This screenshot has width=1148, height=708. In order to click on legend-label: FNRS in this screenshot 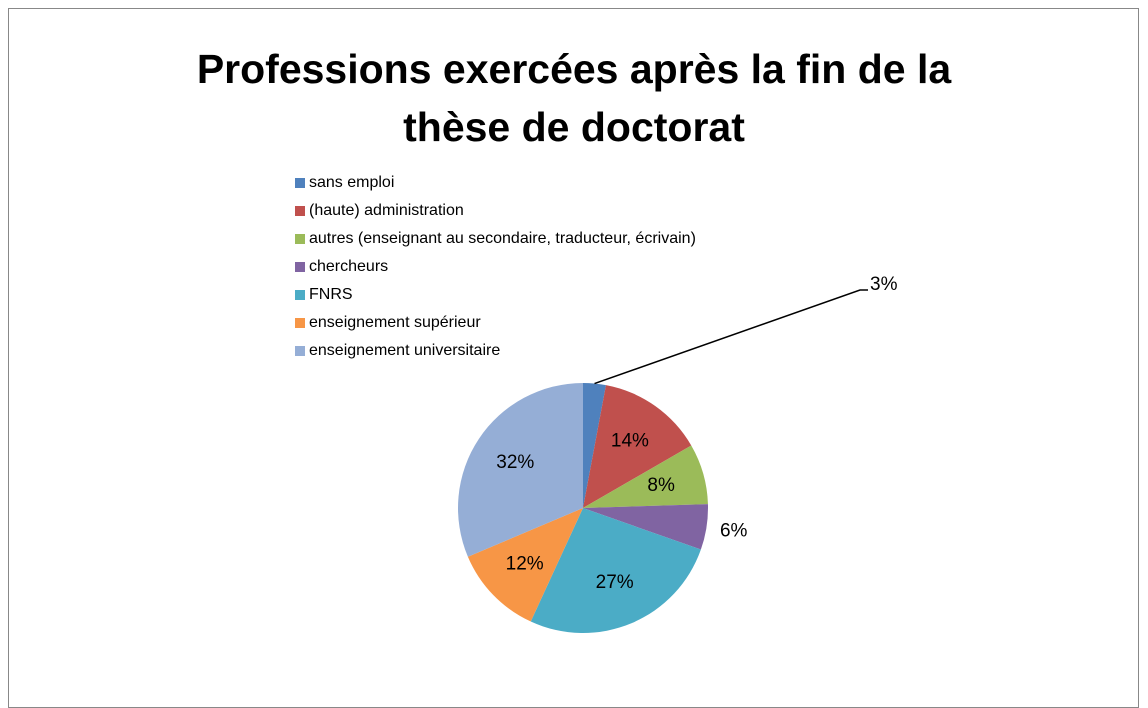, I will do `click(331, 294)`.